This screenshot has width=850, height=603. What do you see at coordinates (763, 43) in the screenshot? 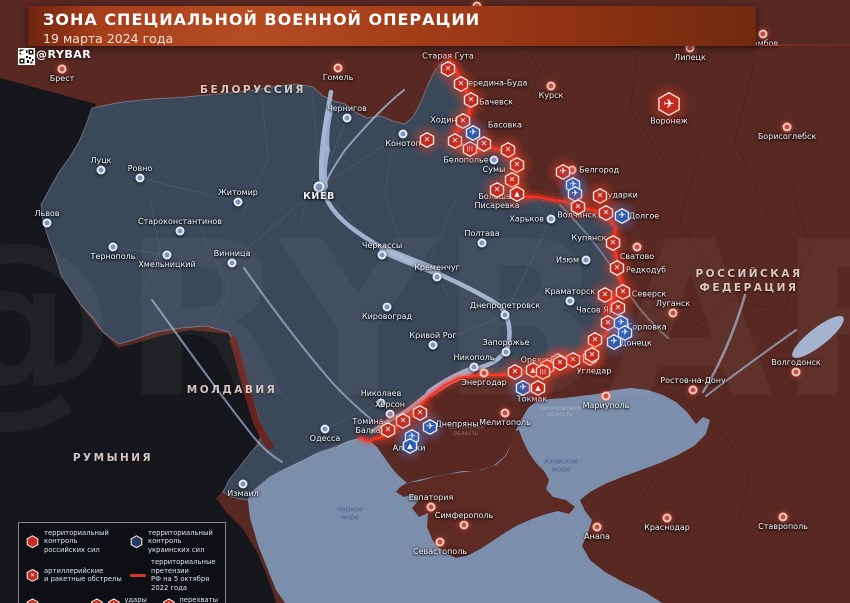
I see `city-label: Тамбов` at bounding box center [763, 43].